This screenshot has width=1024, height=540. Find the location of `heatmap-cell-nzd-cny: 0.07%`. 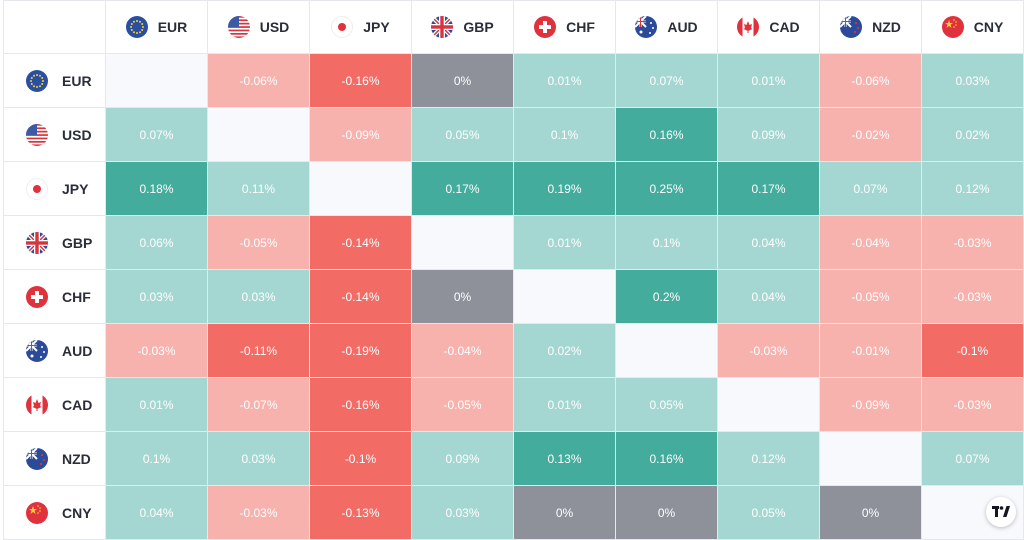

heatmap-cell-nzd-cny: 0.07% is located at coordinates (972, 458).